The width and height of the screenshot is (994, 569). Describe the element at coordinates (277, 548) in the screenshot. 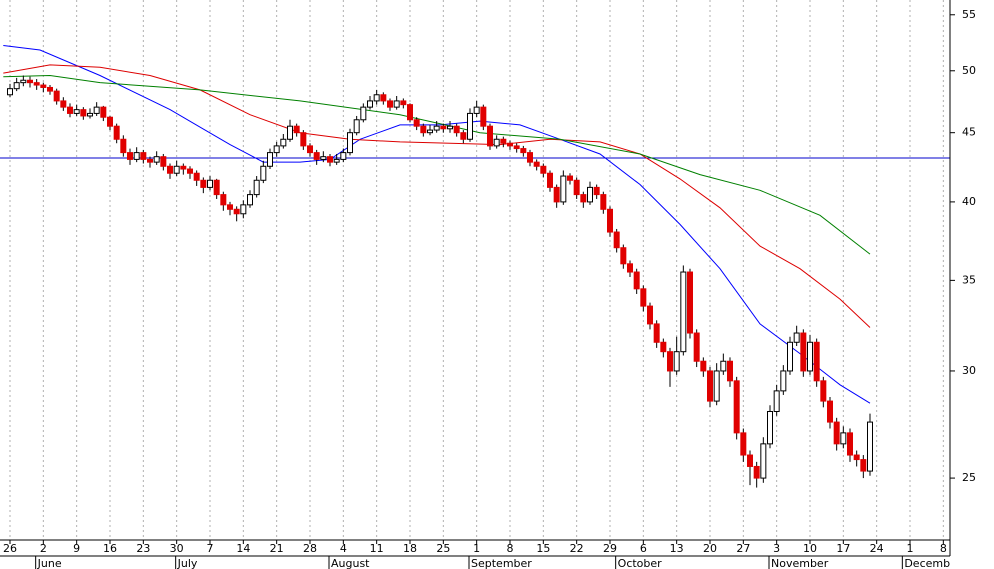

I see `x-tick-label: 21` at that location.